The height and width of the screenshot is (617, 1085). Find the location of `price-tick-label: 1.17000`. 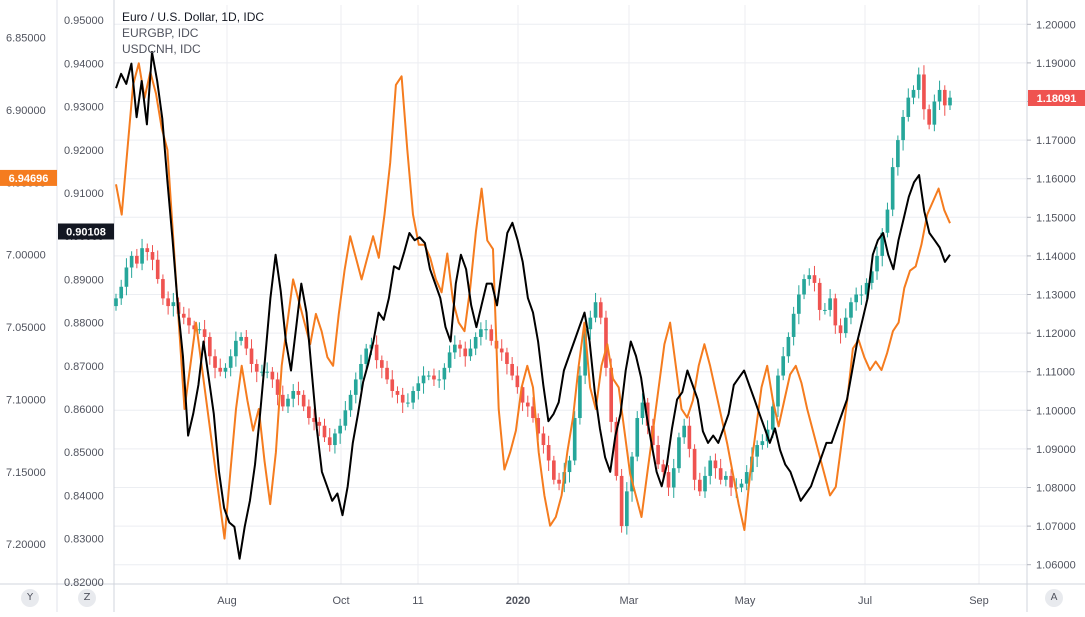

price-tick-label: 1.17000 is located at coordinates (1056, 141).